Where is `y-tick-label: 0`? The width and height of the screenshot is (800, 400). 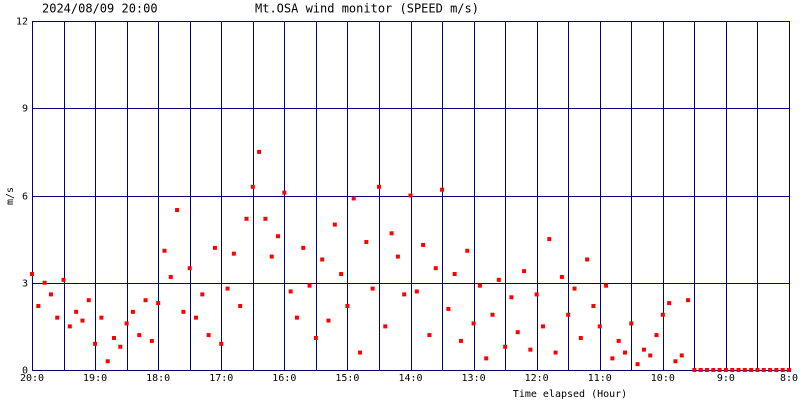 y-tick-label: 0 is located at coordinates (25, 371).